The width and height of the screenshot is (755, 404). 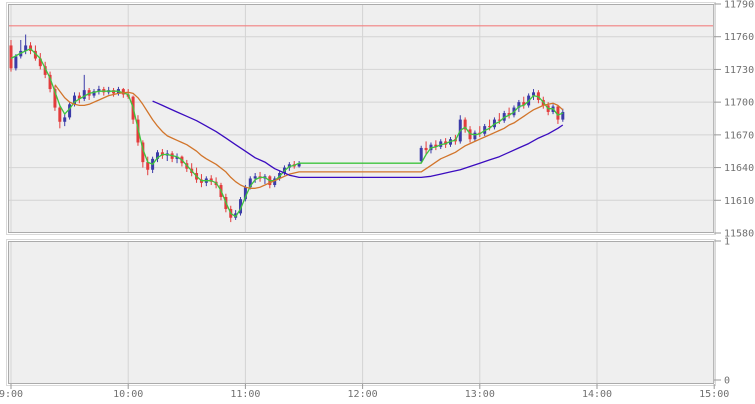 What do you see at coordinates (597, 394) in the screenshot?
I see `time-axis-label: 14:00` at bounding box center [597, 394].